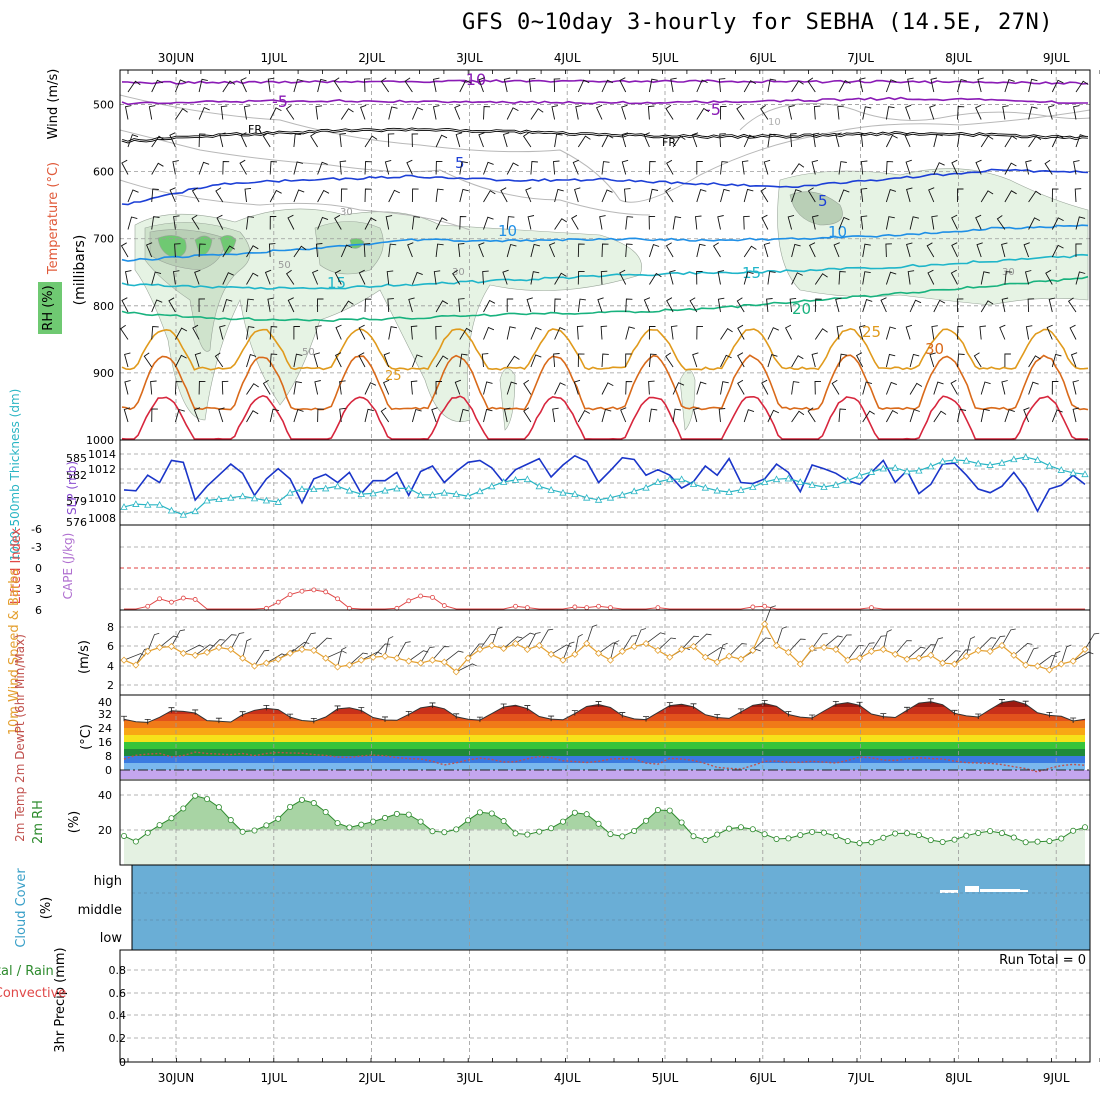  Describe the element at coordinates (605, 135) in the screenshot. I see `isotherm-FR` at that location.